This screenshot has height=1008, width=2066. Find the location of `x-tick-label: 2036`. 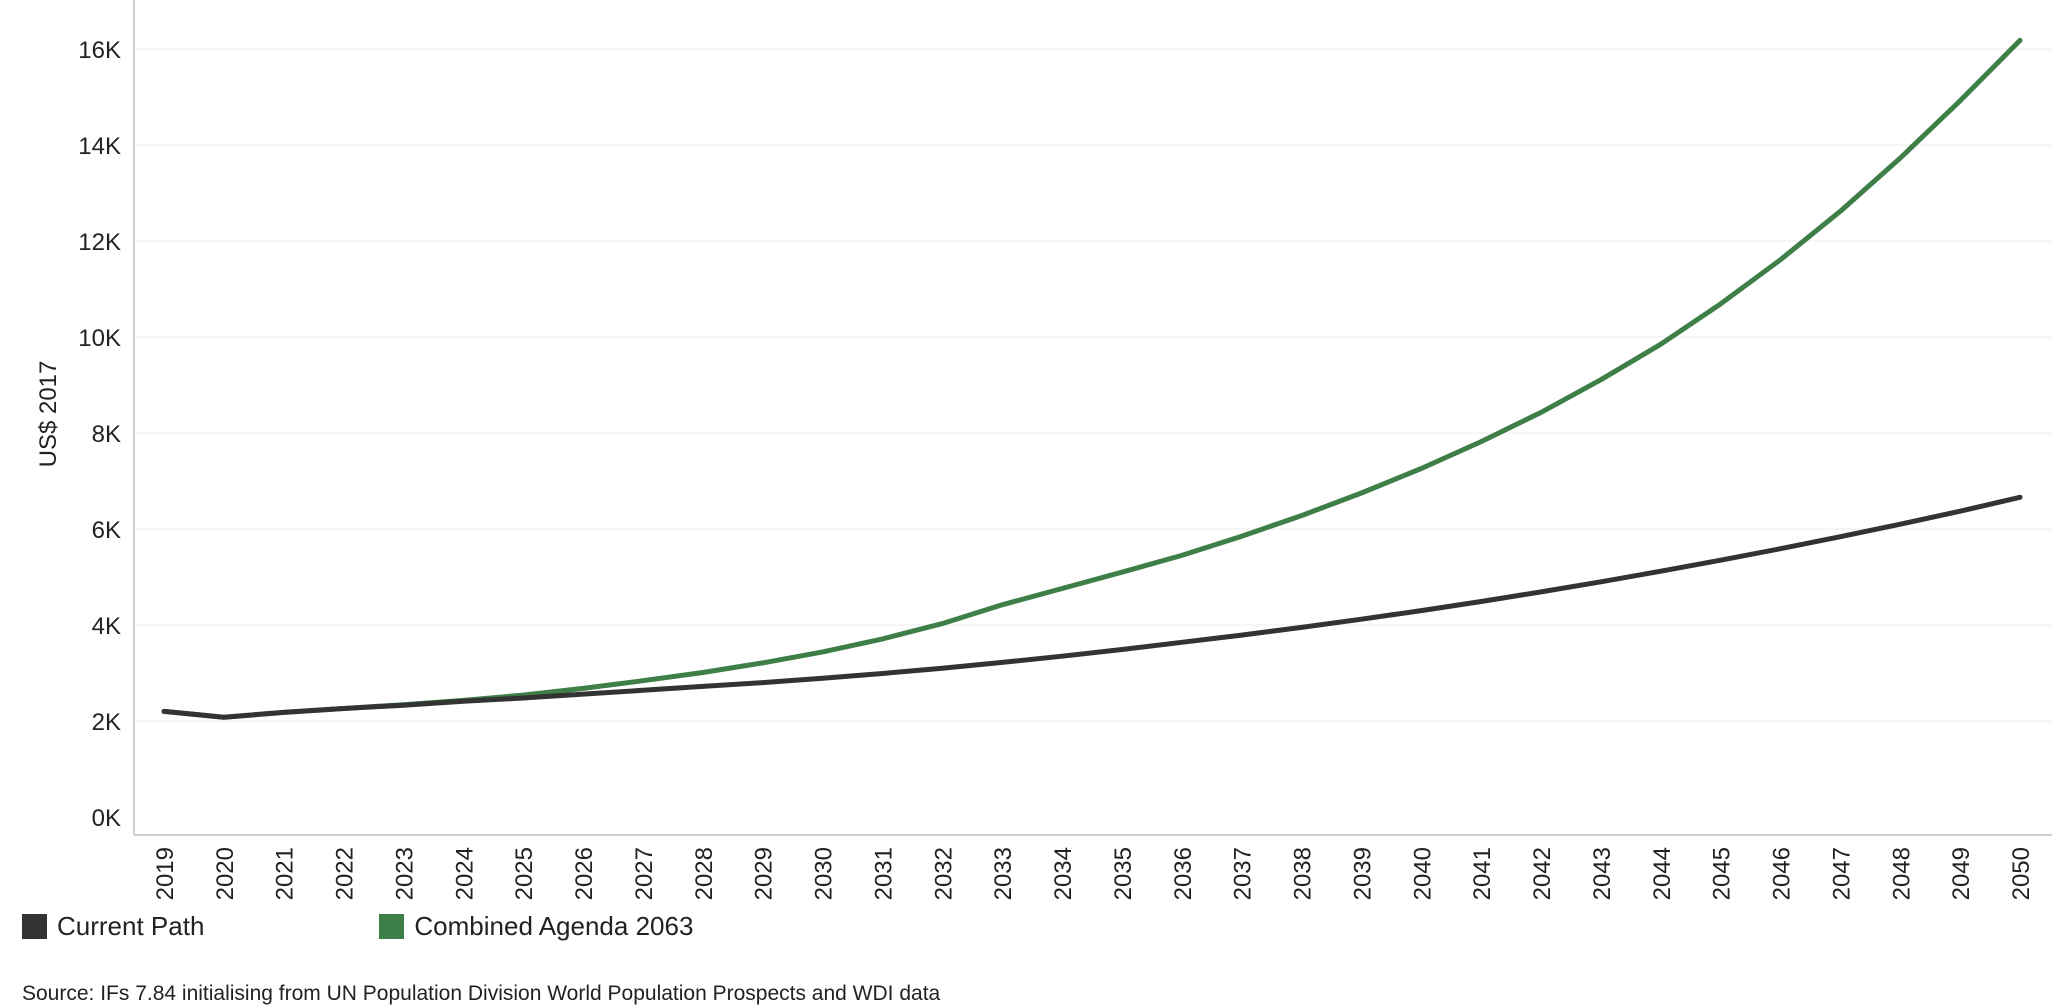

x-tick-label: 2036 is located at coordinates (1183, 873).